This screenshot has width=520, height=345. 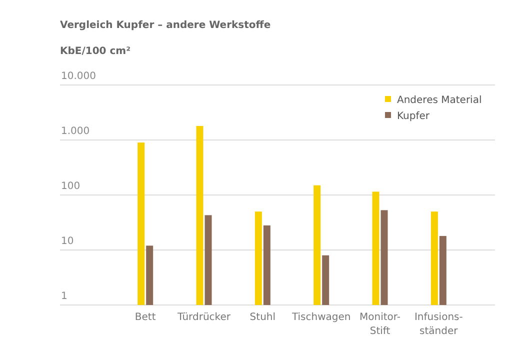 I want to click on x-tick-label: Monitor- Stift, so click(x=380, y=324).